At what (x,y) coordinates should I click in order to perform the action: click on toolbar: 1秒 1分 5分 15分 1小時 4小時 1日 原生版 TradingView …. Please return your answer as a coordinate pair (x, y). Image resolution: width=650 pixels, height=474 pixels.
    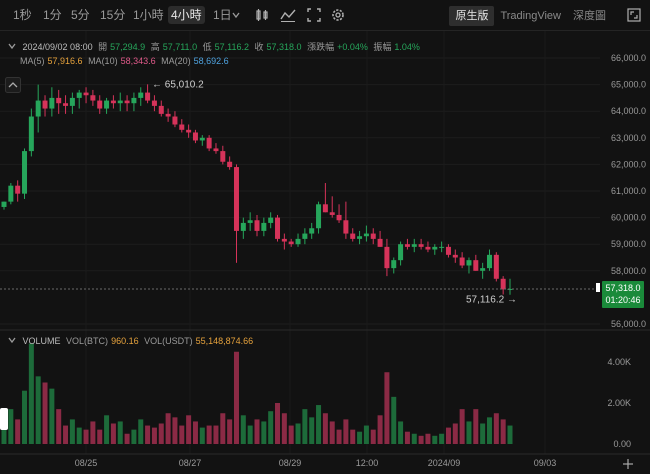
    Looking at the image, I should click on (325, 15).